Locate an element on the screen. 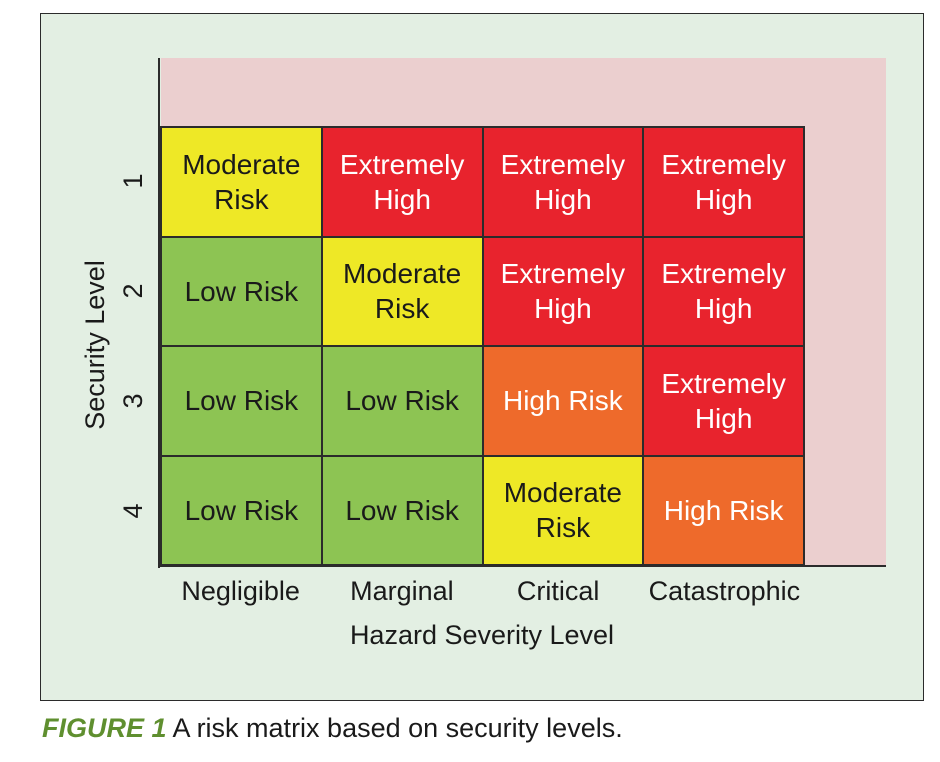  y-axis-label: Security Level is located at coordinates (94, 345).